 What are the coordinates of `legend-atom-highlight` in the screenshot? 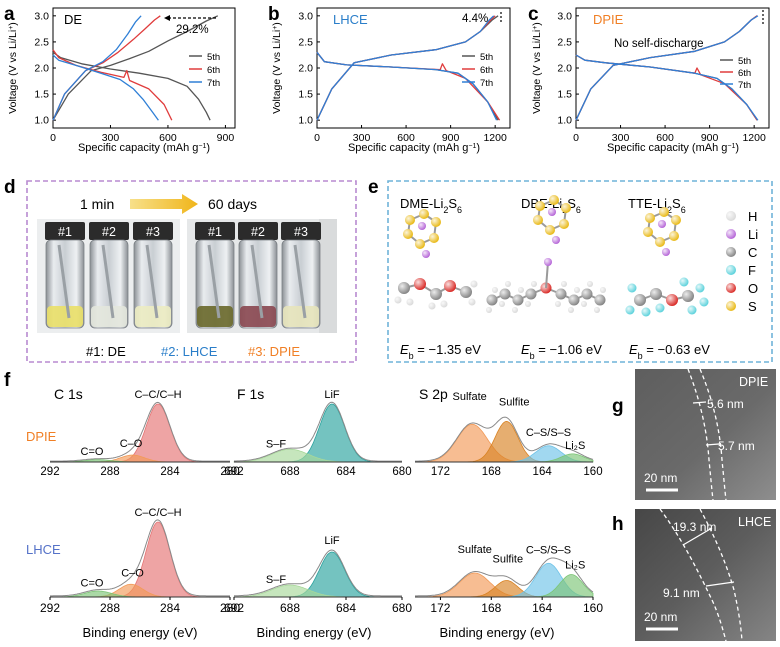 It's located at (731, 306).